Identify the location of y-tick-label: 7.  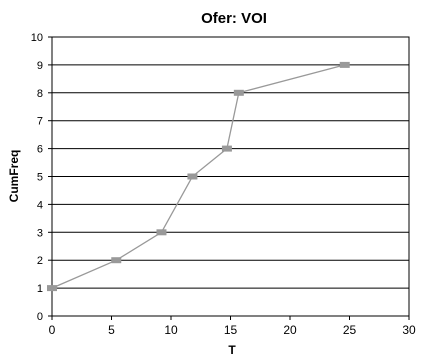
(40, 122).